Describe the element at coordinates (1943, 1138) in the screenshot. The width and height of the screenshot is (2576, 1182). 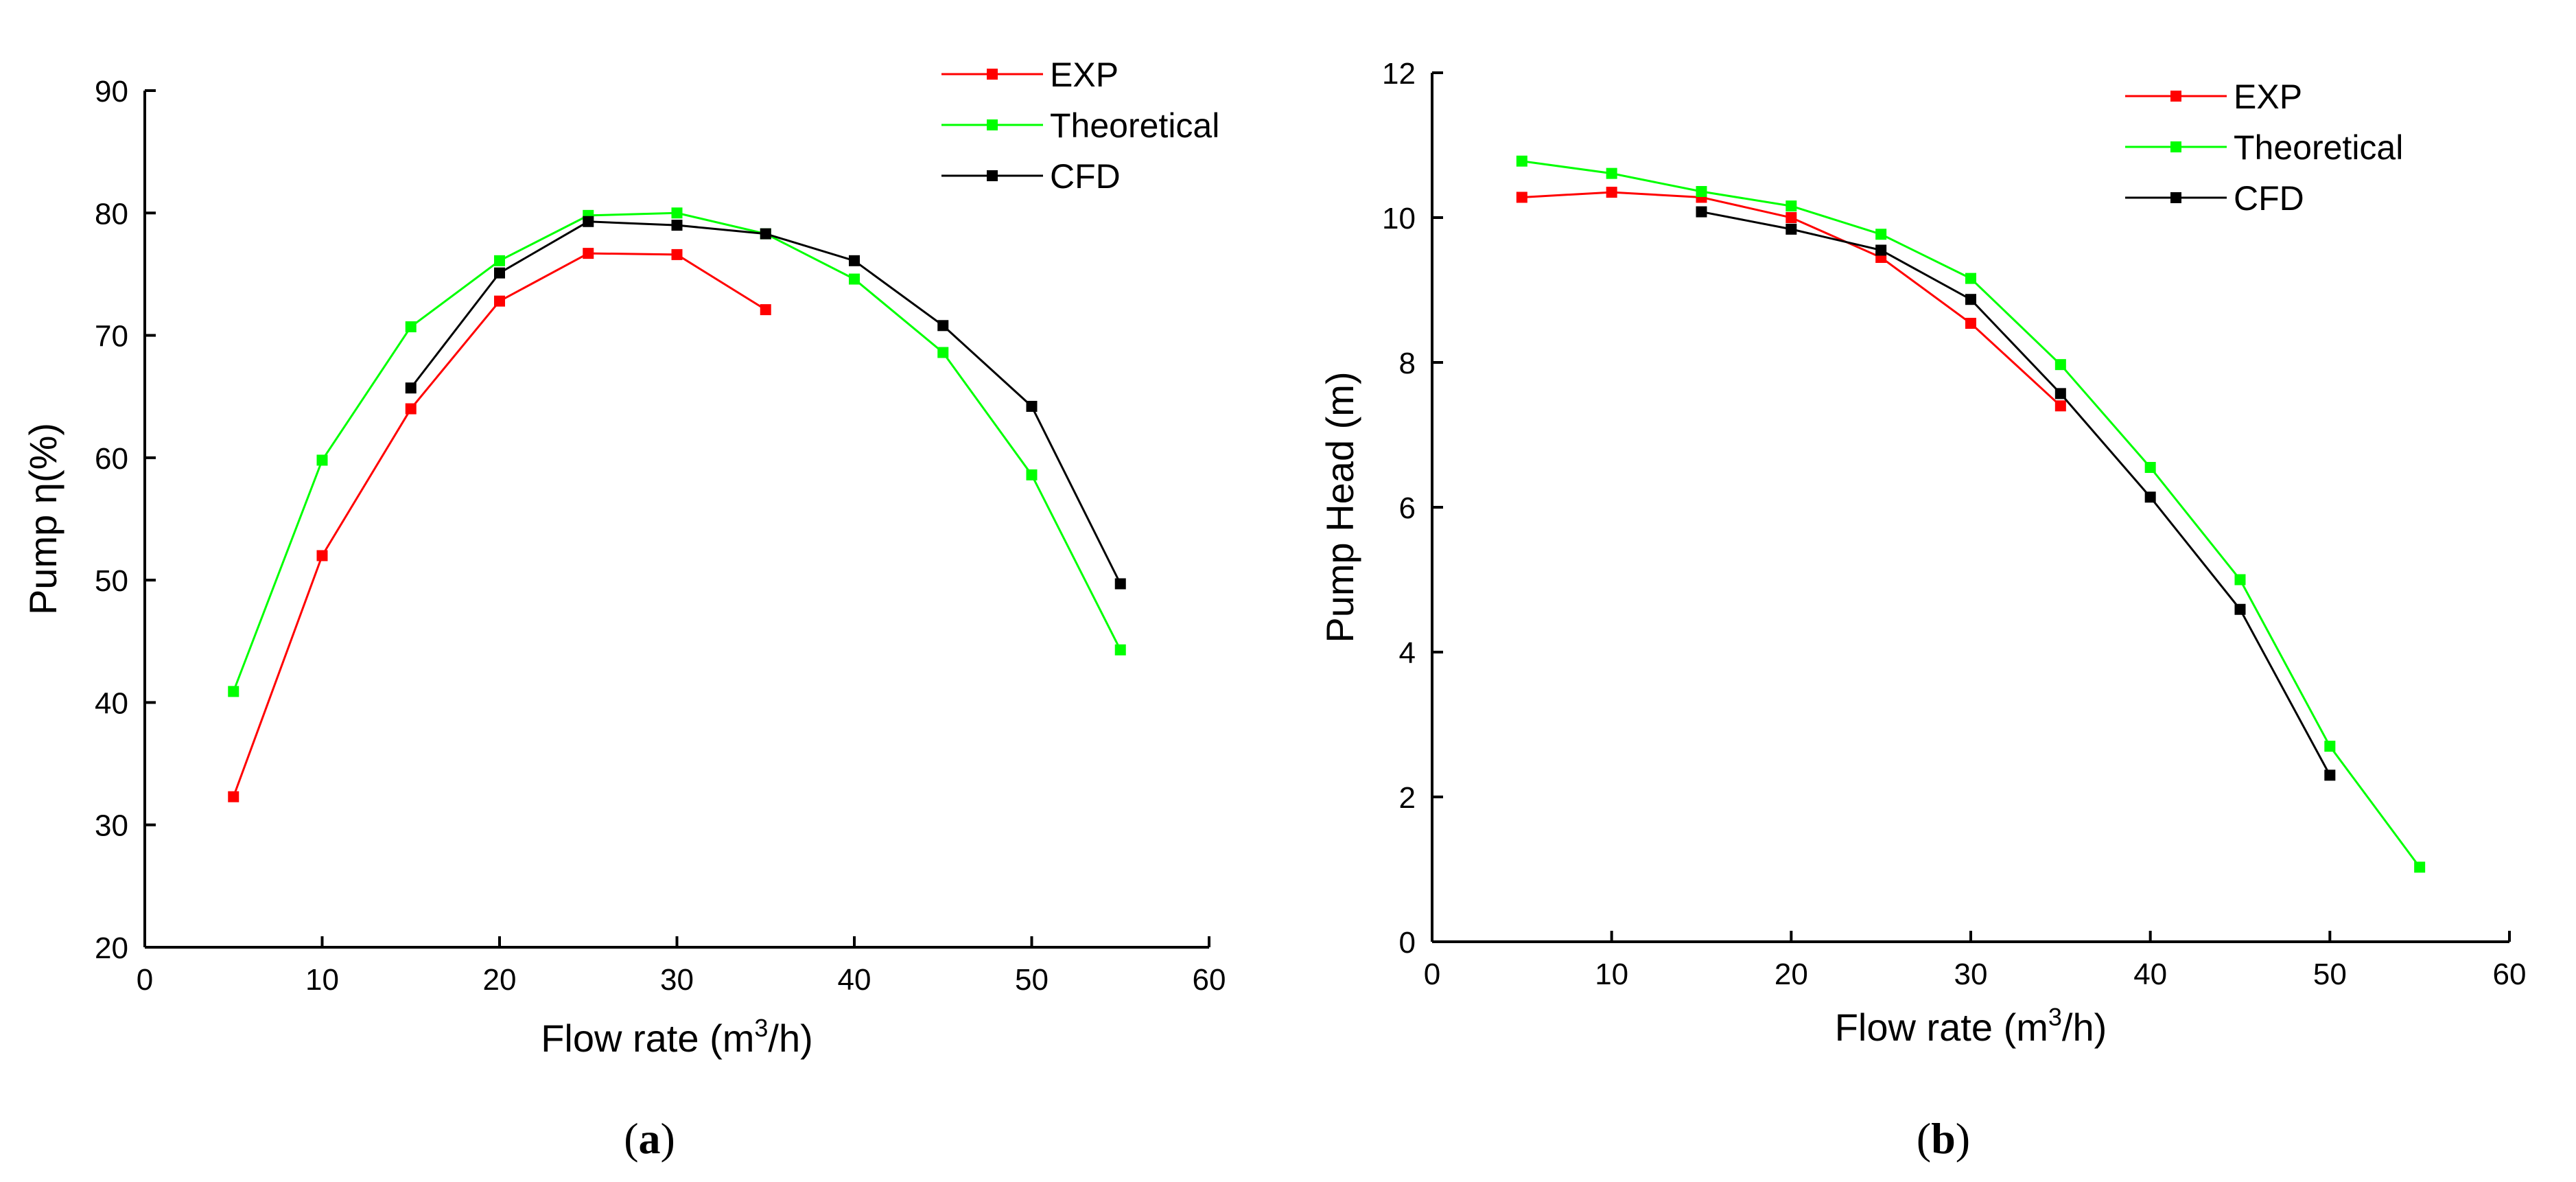
I see `panel-caption: (b)` at that location.